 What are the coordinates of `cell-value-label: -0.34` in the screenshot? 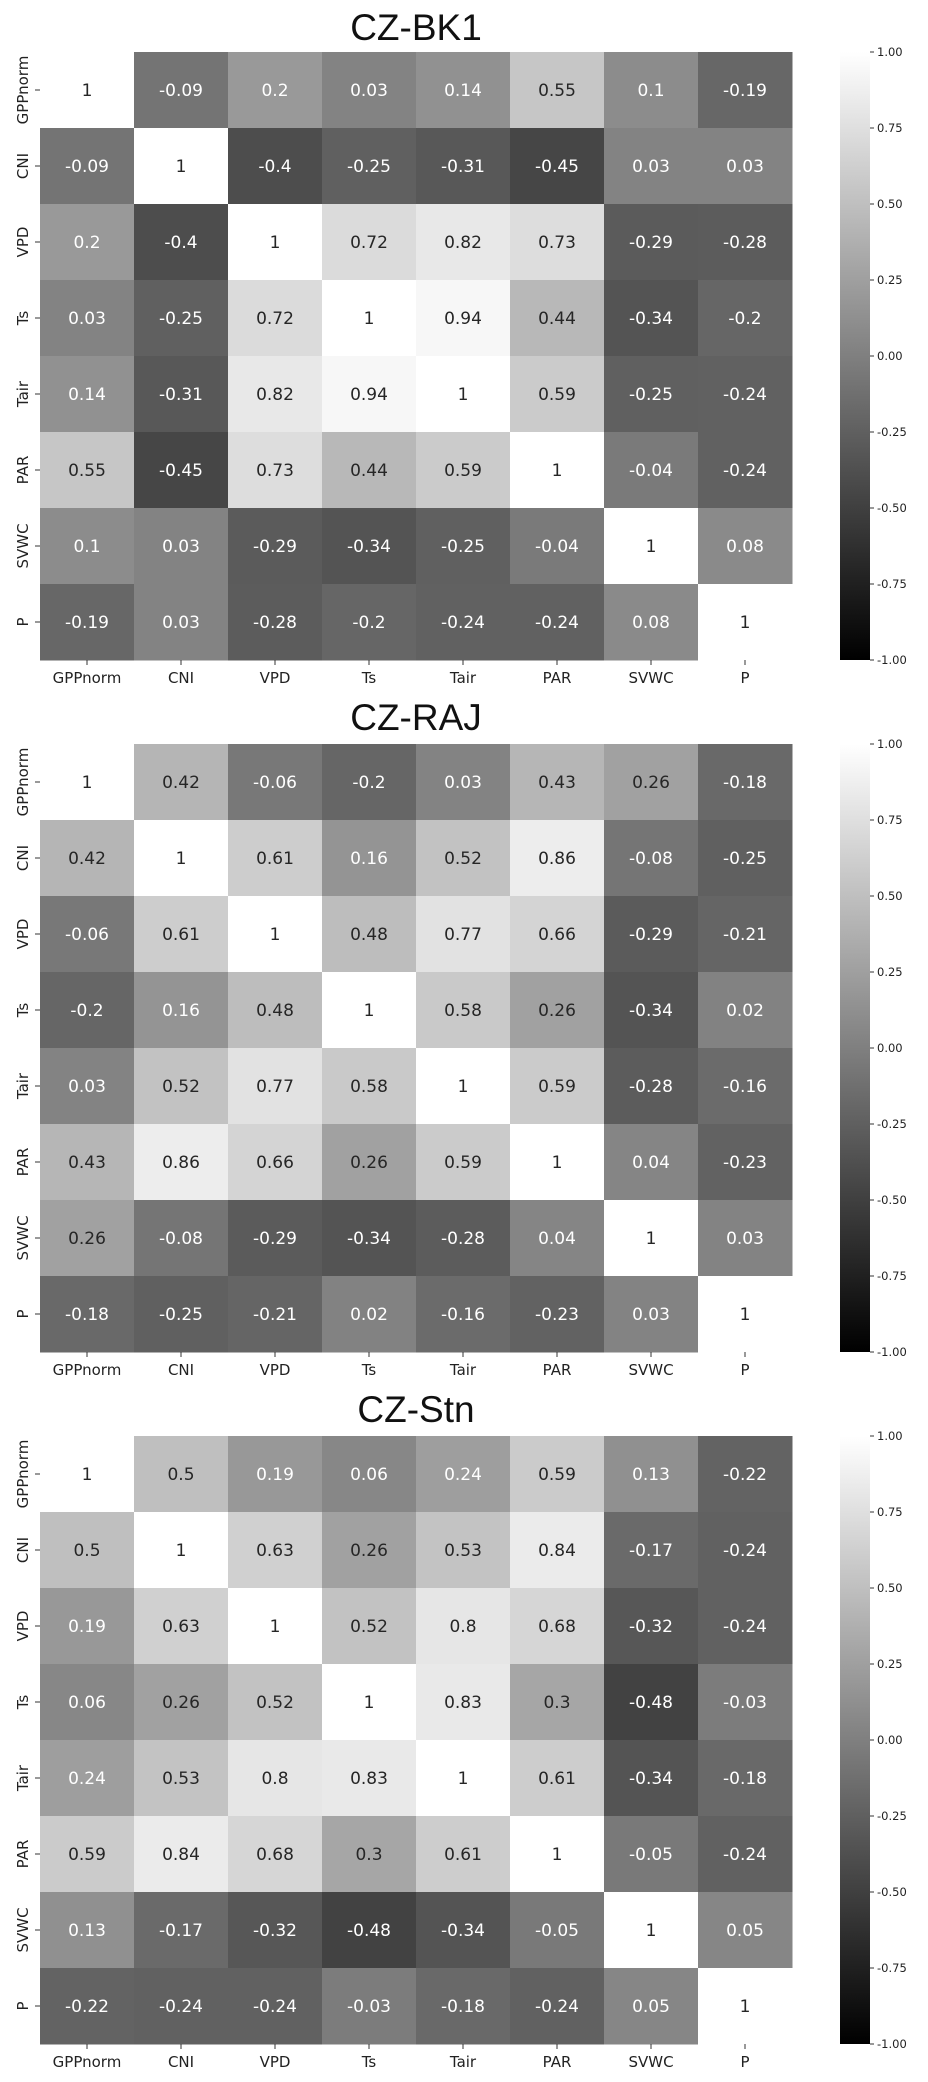 It's located at (651, 319).